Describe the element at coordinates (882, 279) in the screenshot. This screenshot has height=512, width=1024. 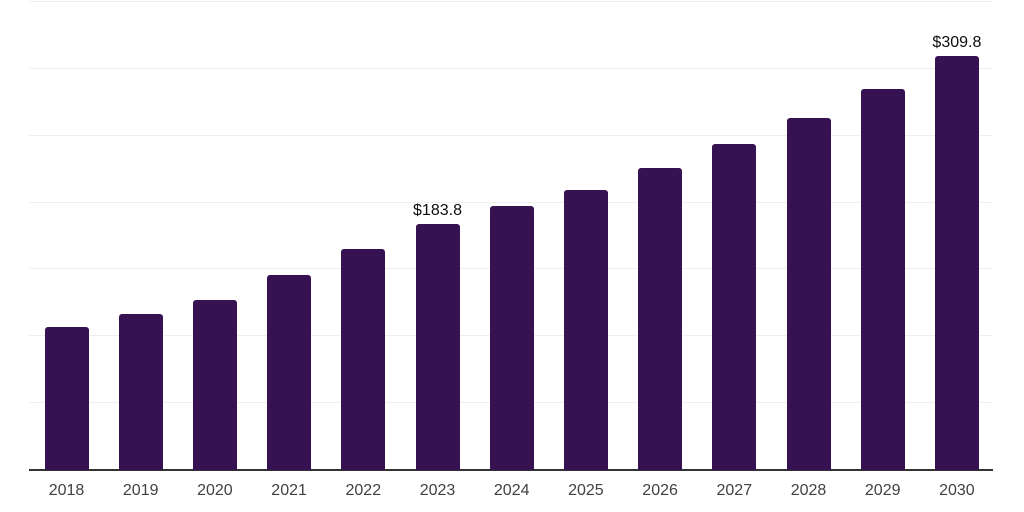
I see `bar-2029` at that location.